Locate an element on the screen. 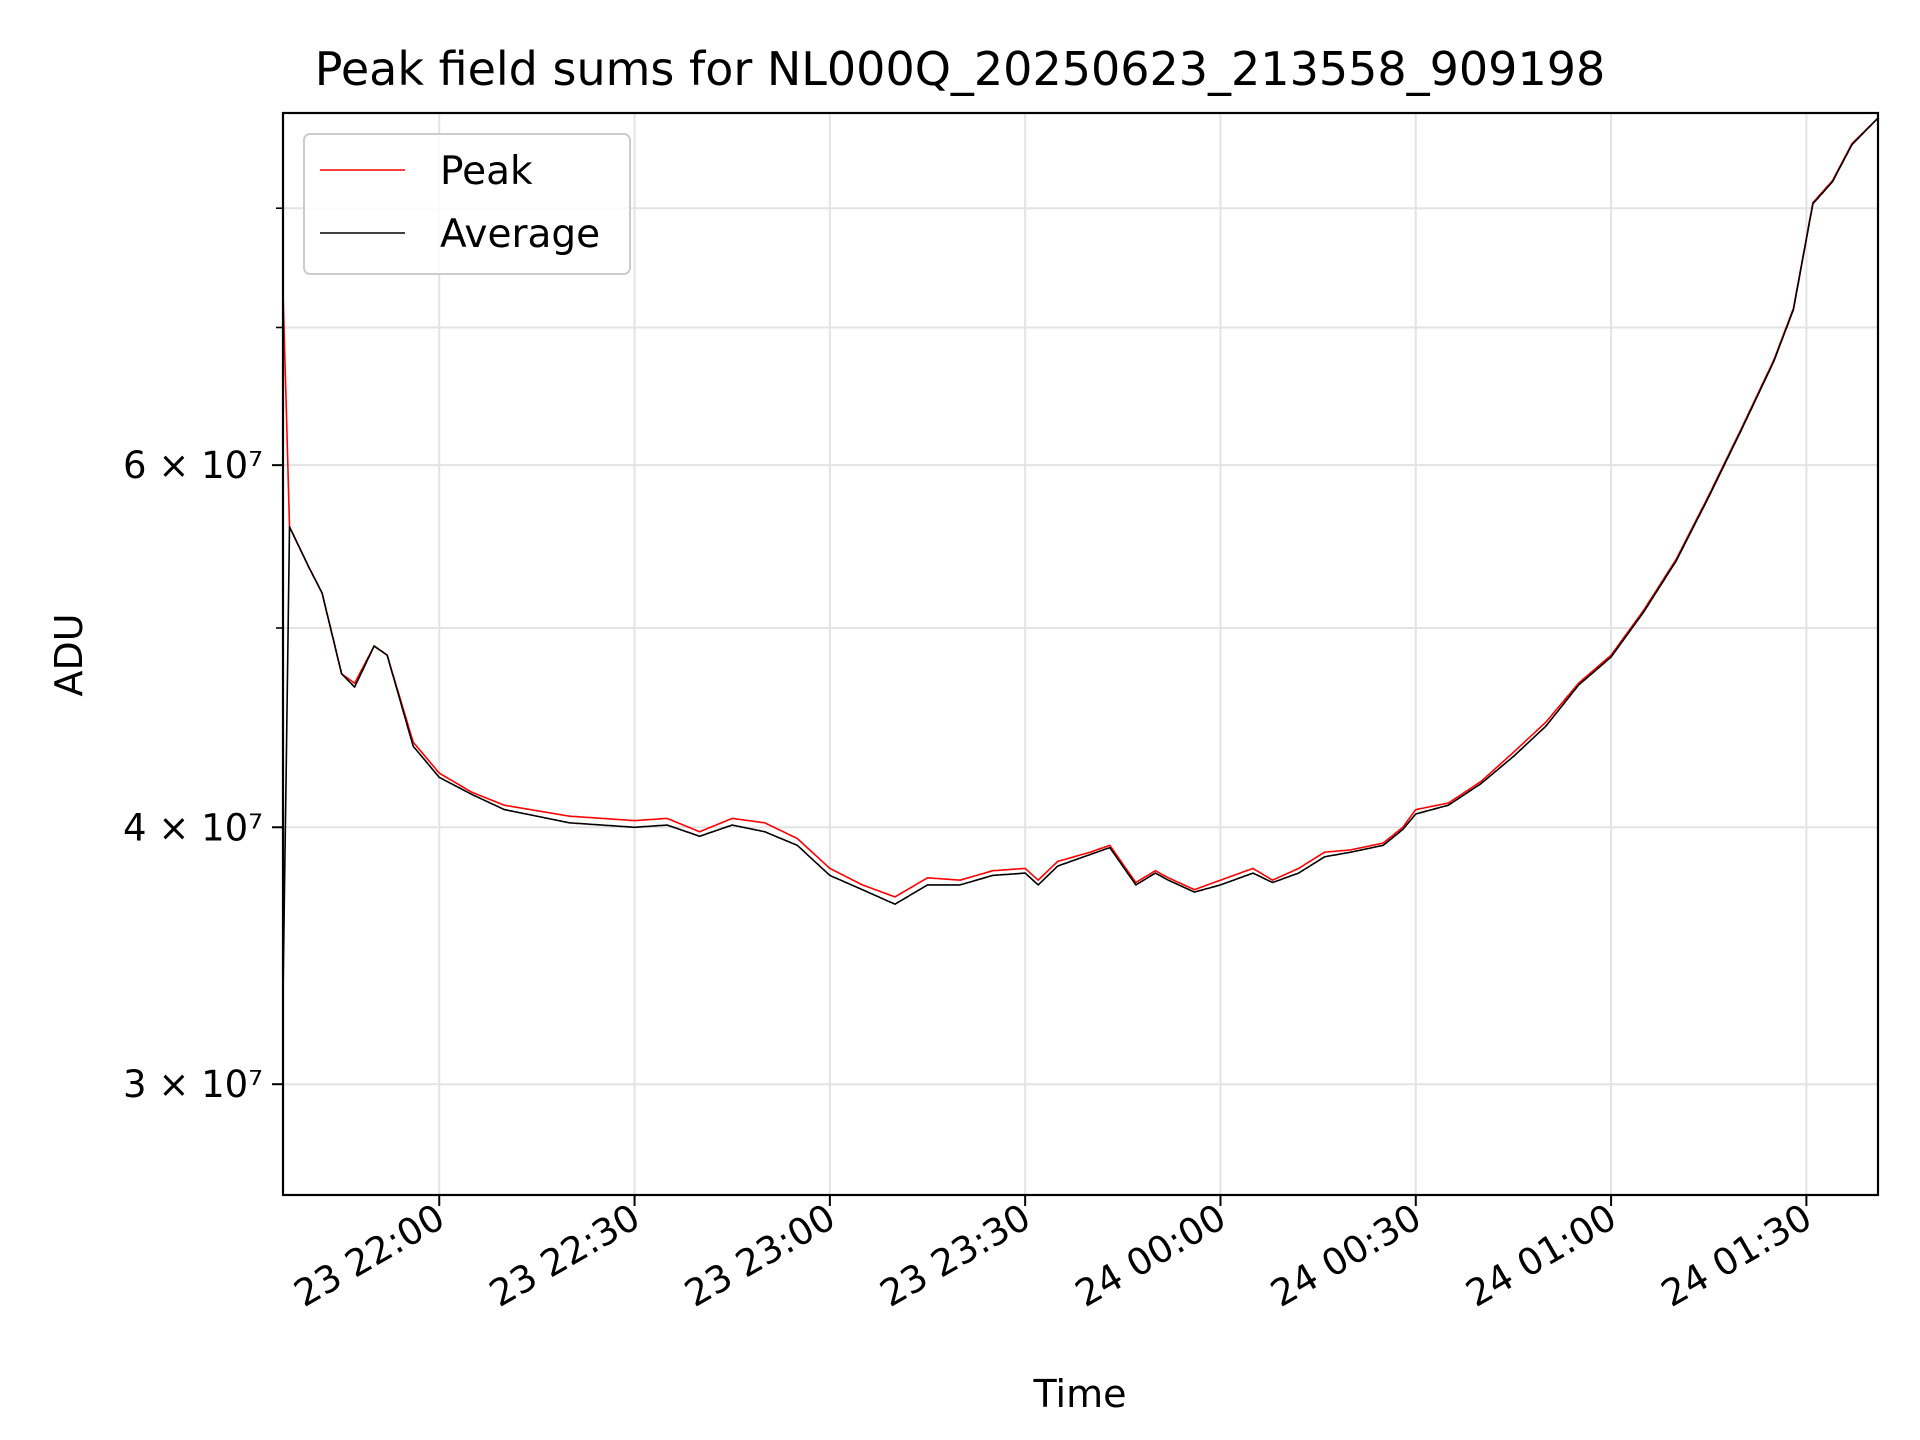  x-tick-label: 23 23:30 is located at coordinates (955, 1256).